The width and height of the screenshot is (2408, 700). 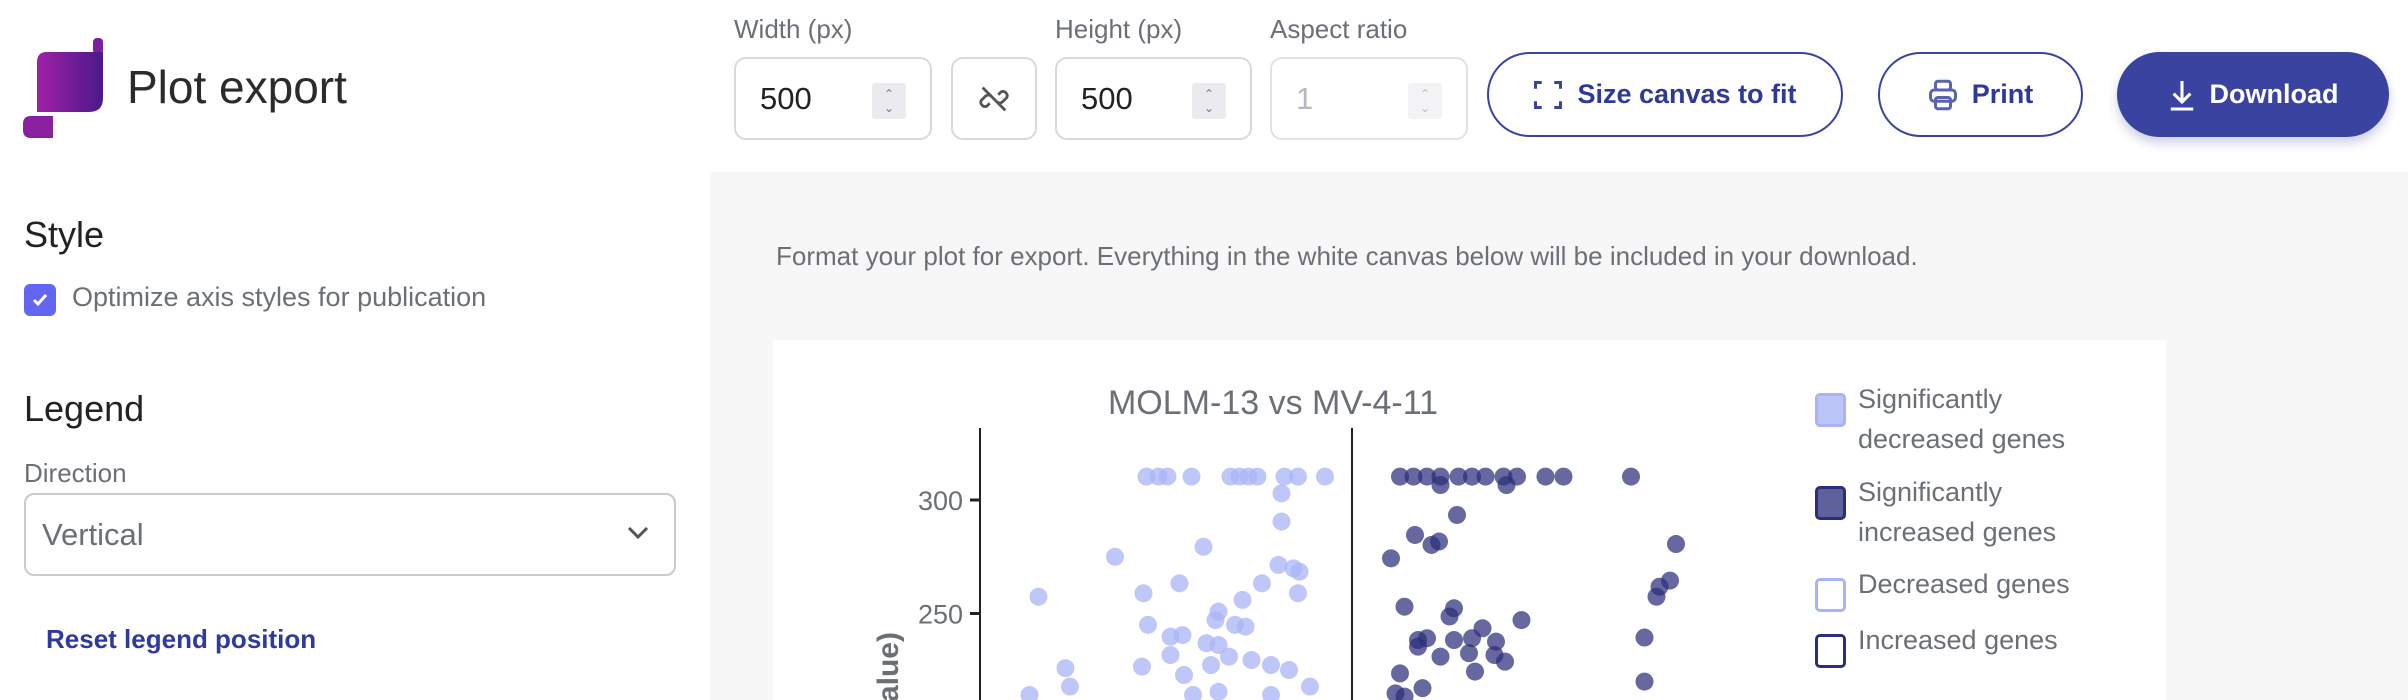 I want to click on download-icon, so click(x=2181, y=95).